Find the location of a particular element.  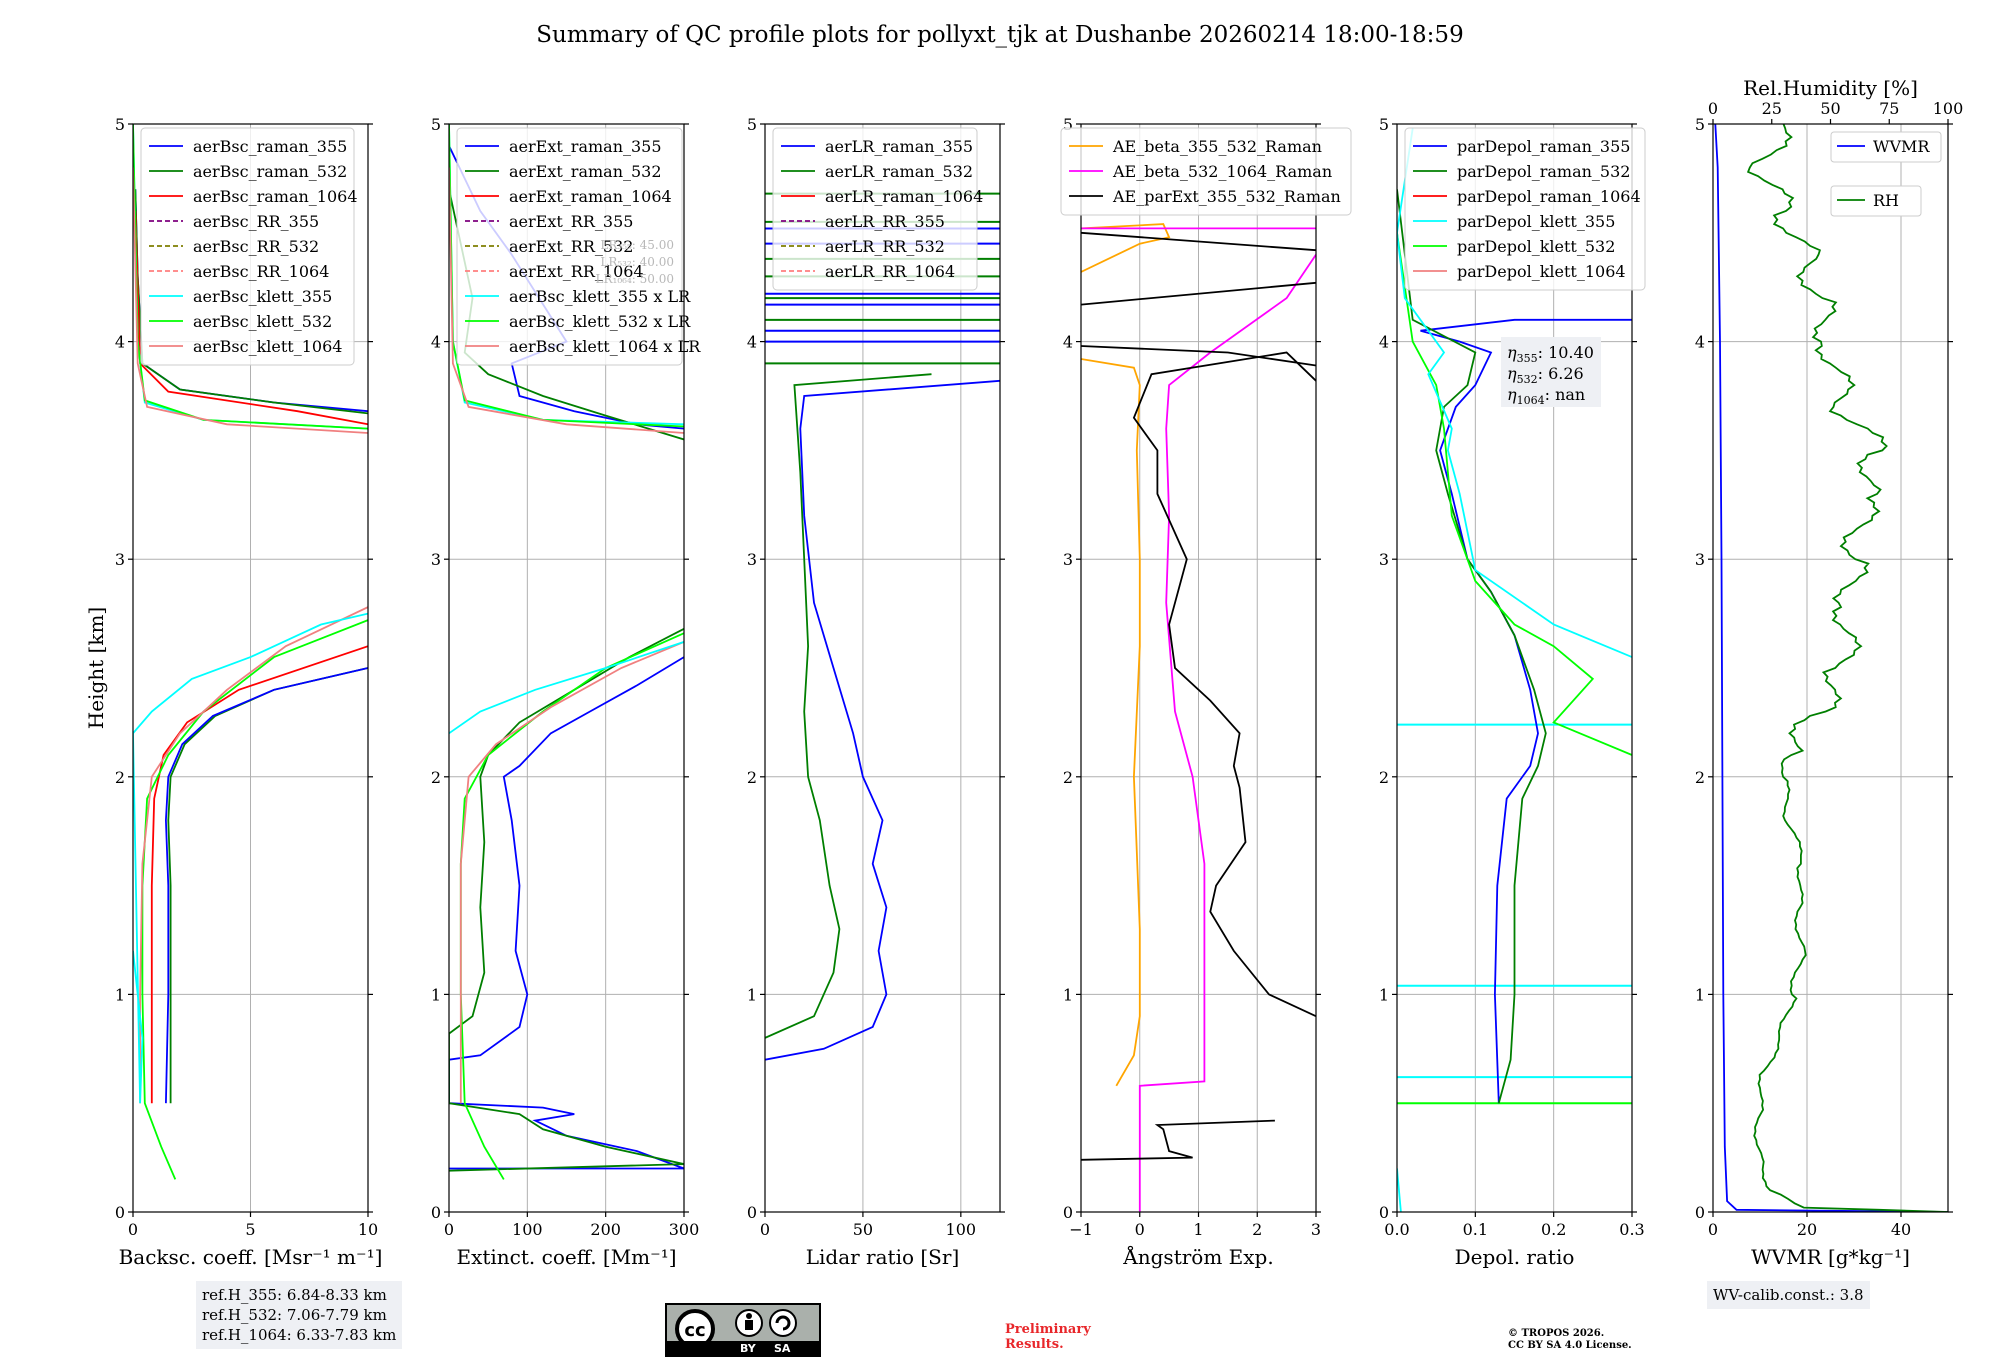

preliminary-note: Preliminary Results. is located at coordinates (1048, 1337).